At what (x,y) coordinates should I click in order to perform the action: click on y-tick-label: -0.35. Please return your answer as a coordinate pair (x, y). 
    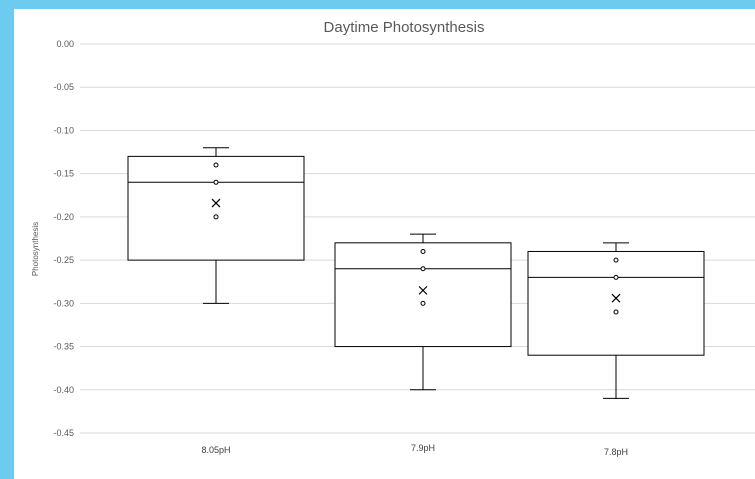
    Looking at the image, I should click on (63, 347).